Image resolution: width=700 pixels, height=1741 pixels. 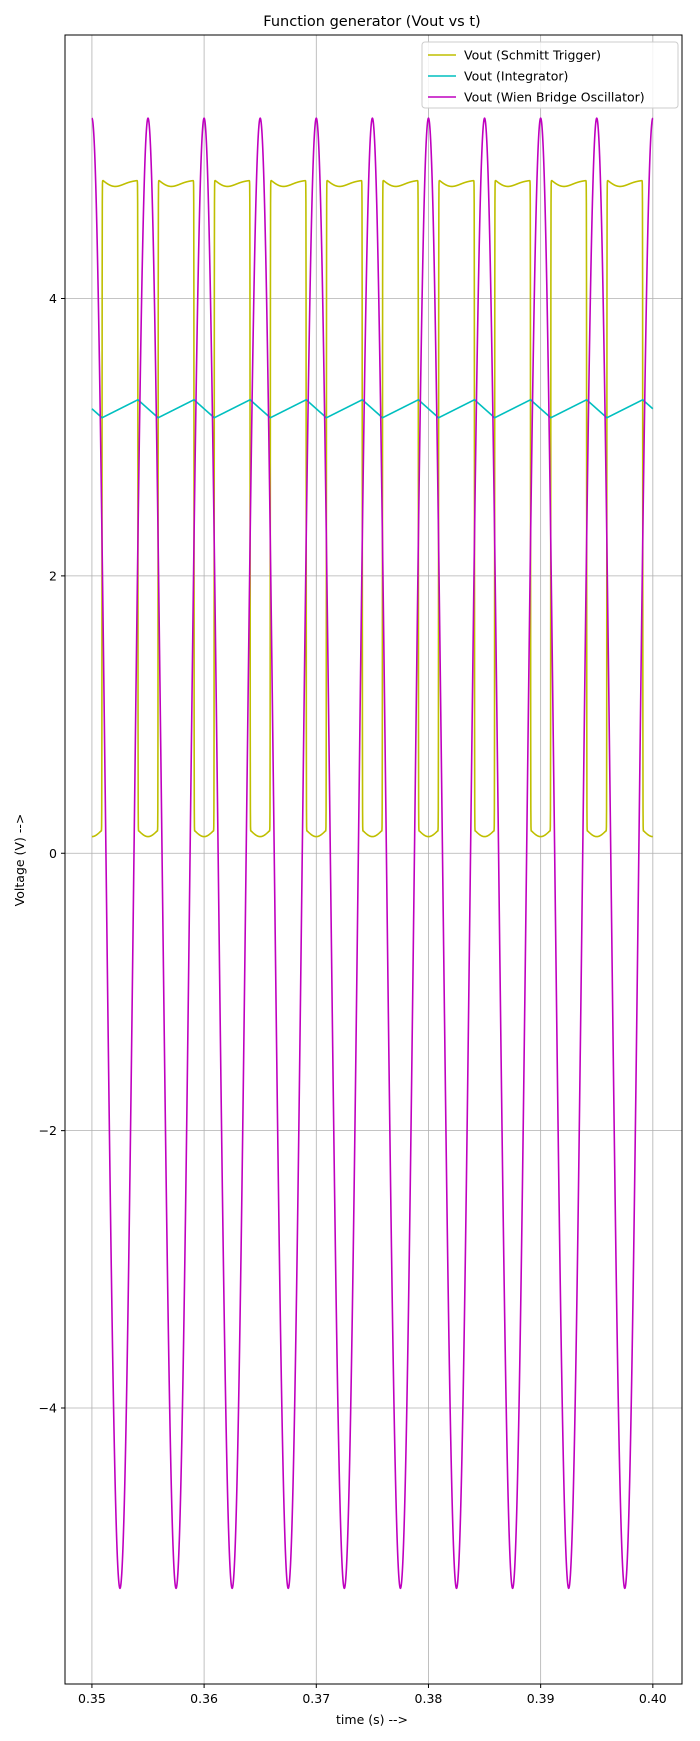 What do you see at coordinates (372, 1719) in the screenshot?
I see `x-axis-label: time (s) -->` at bounding box center [372, 1719].